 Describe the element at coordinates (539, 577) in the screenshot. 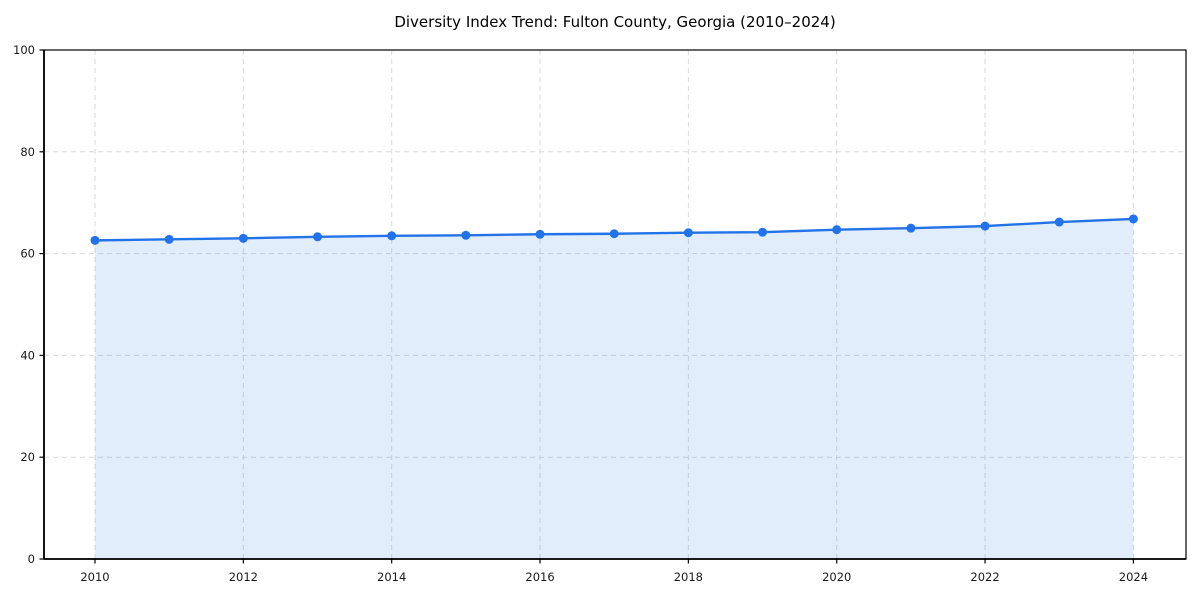

I see `x-tick-label: 2016` at that location.